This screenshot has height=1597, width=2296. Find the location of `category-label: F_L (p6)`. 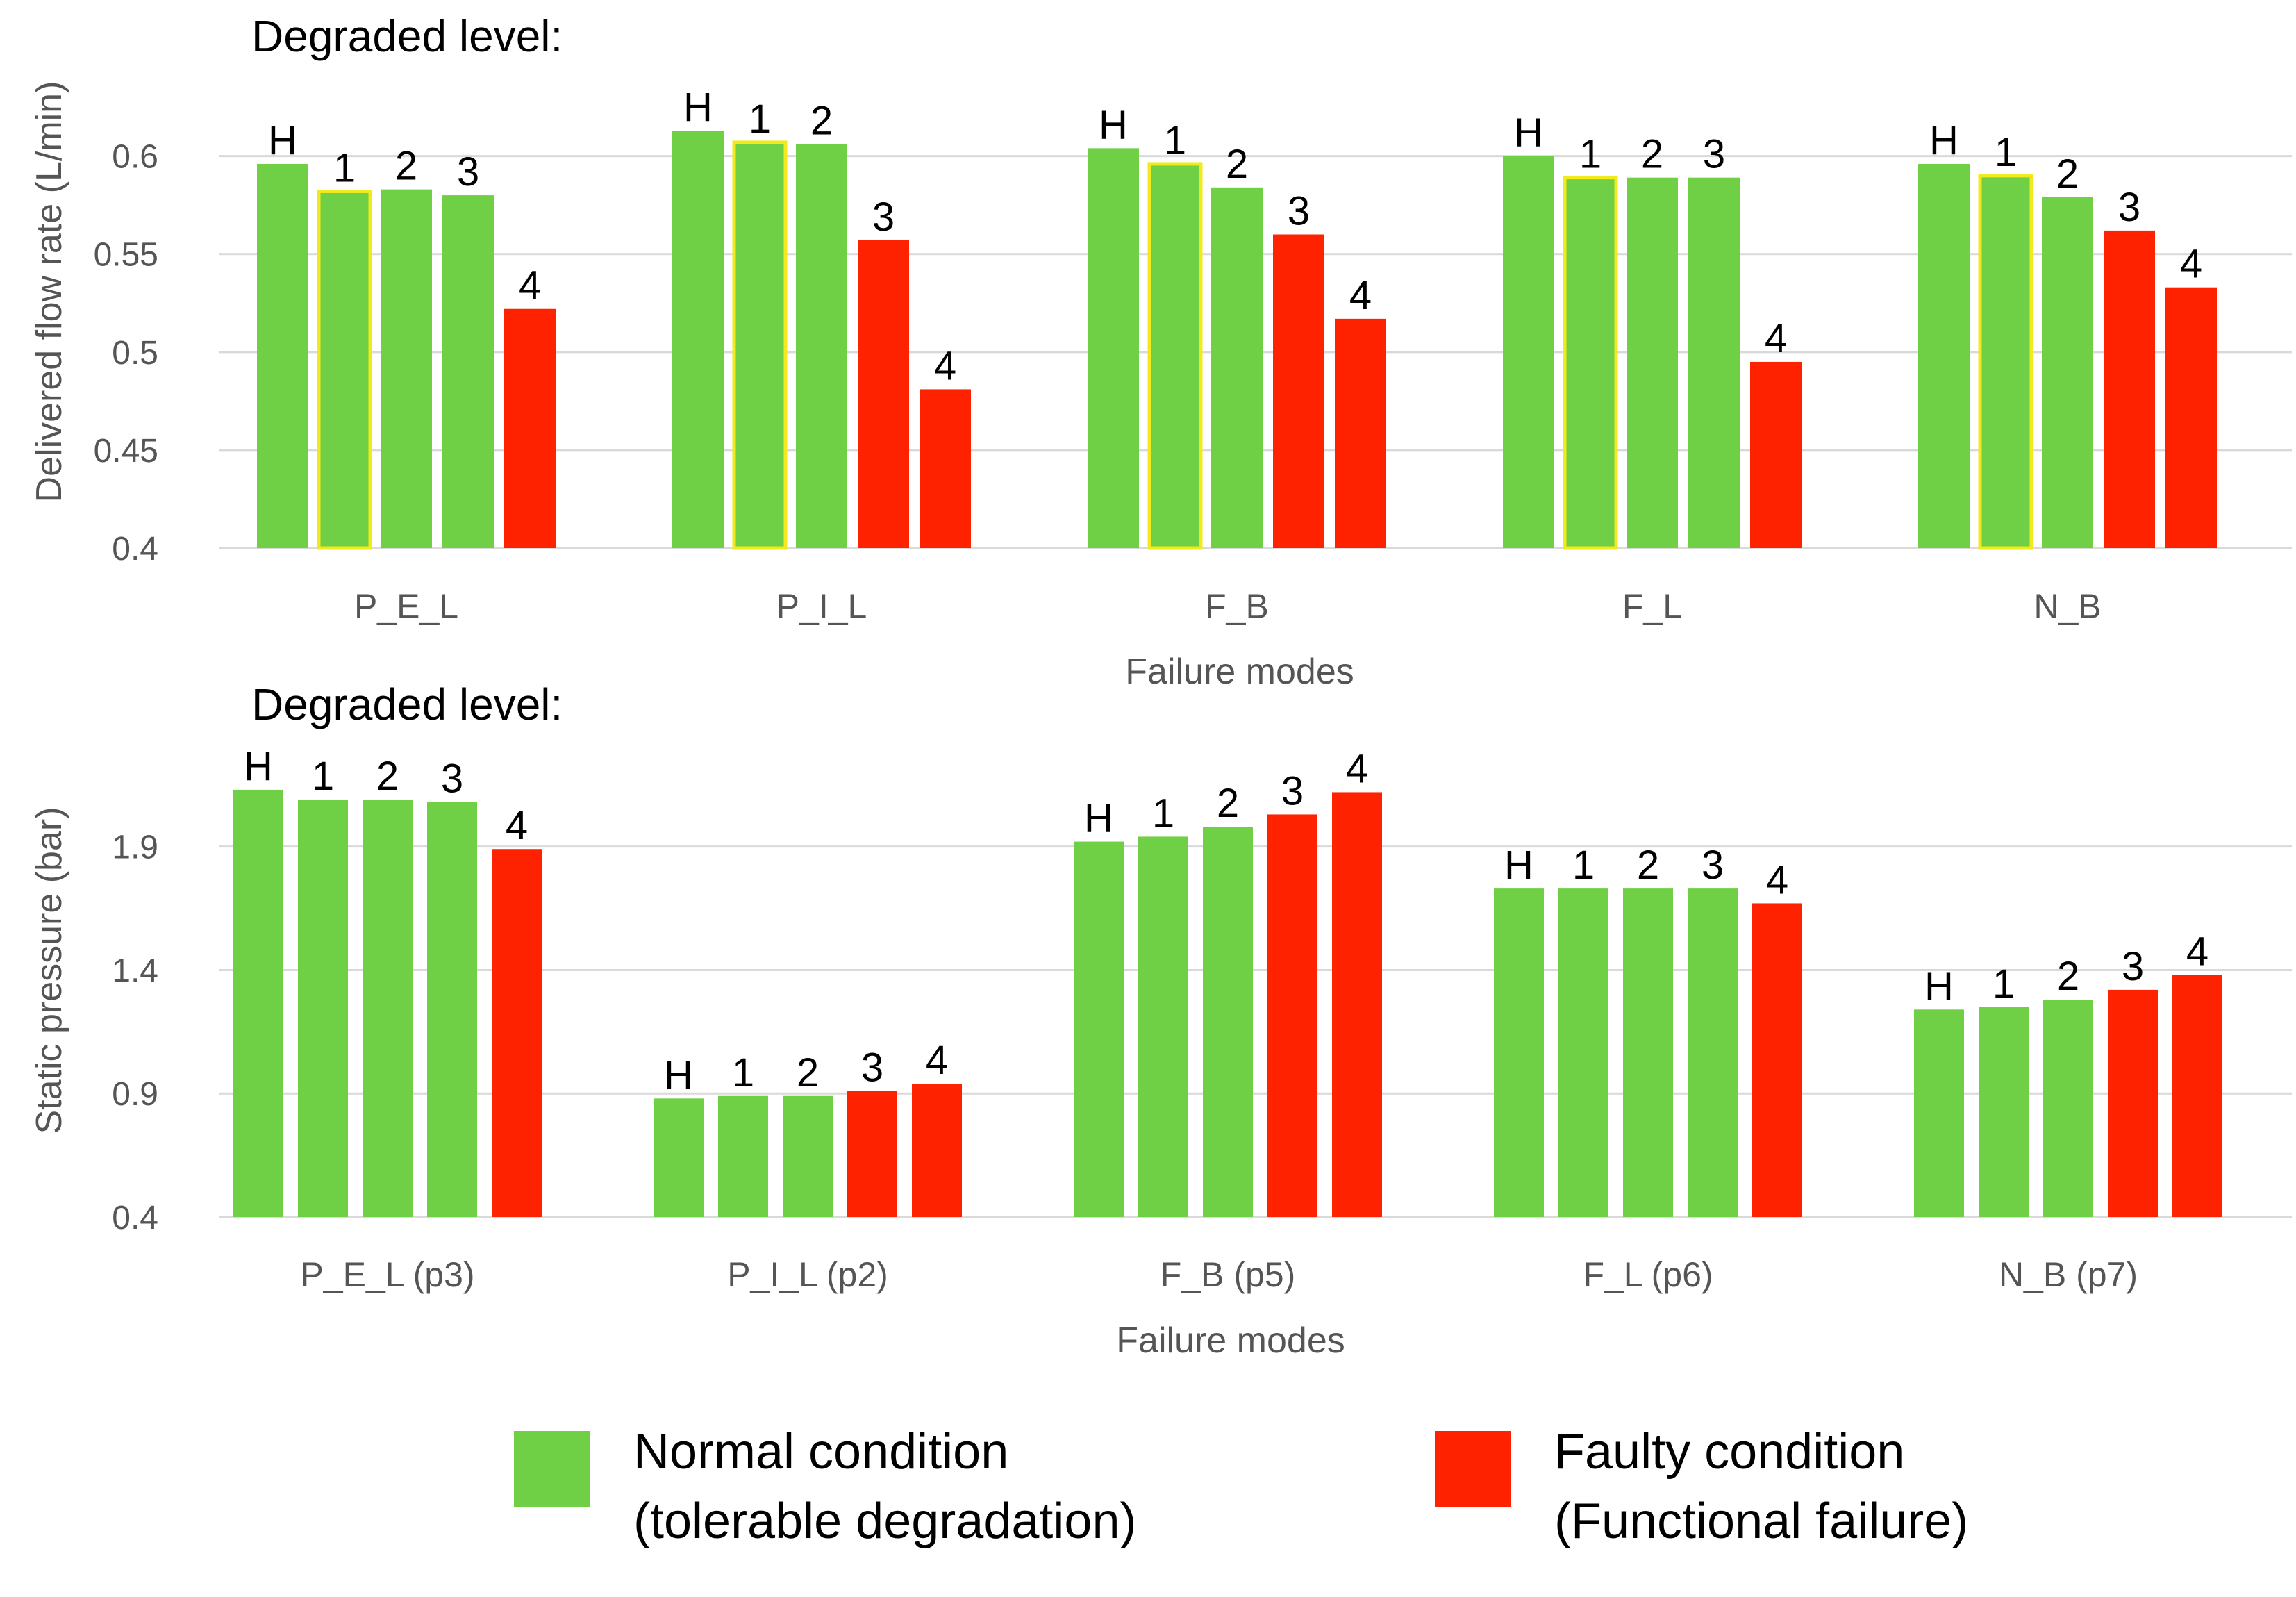

category-label: F_L (p6) is located at coordinates (1648, 1274).